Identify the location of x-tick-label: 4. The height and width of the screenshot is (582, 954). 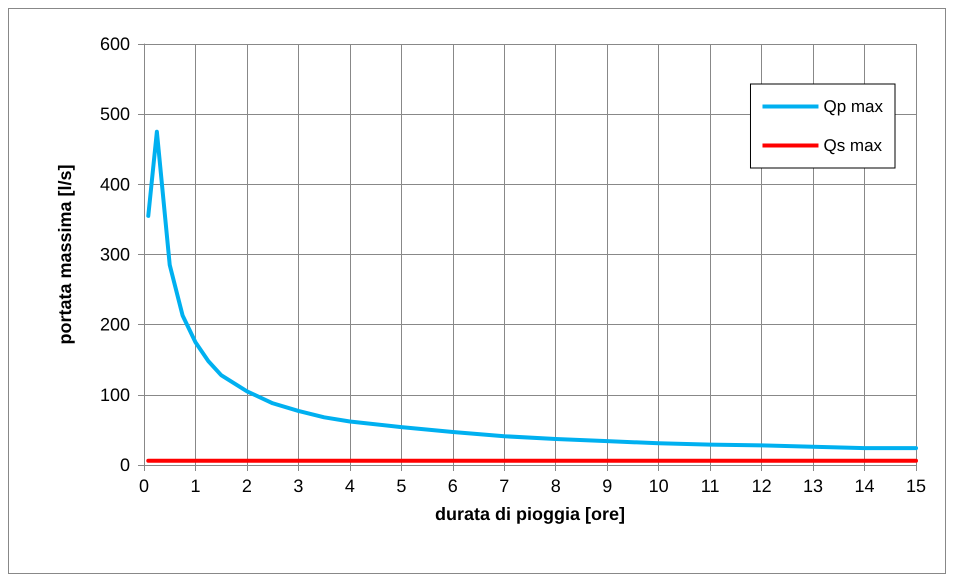
(349, 486).